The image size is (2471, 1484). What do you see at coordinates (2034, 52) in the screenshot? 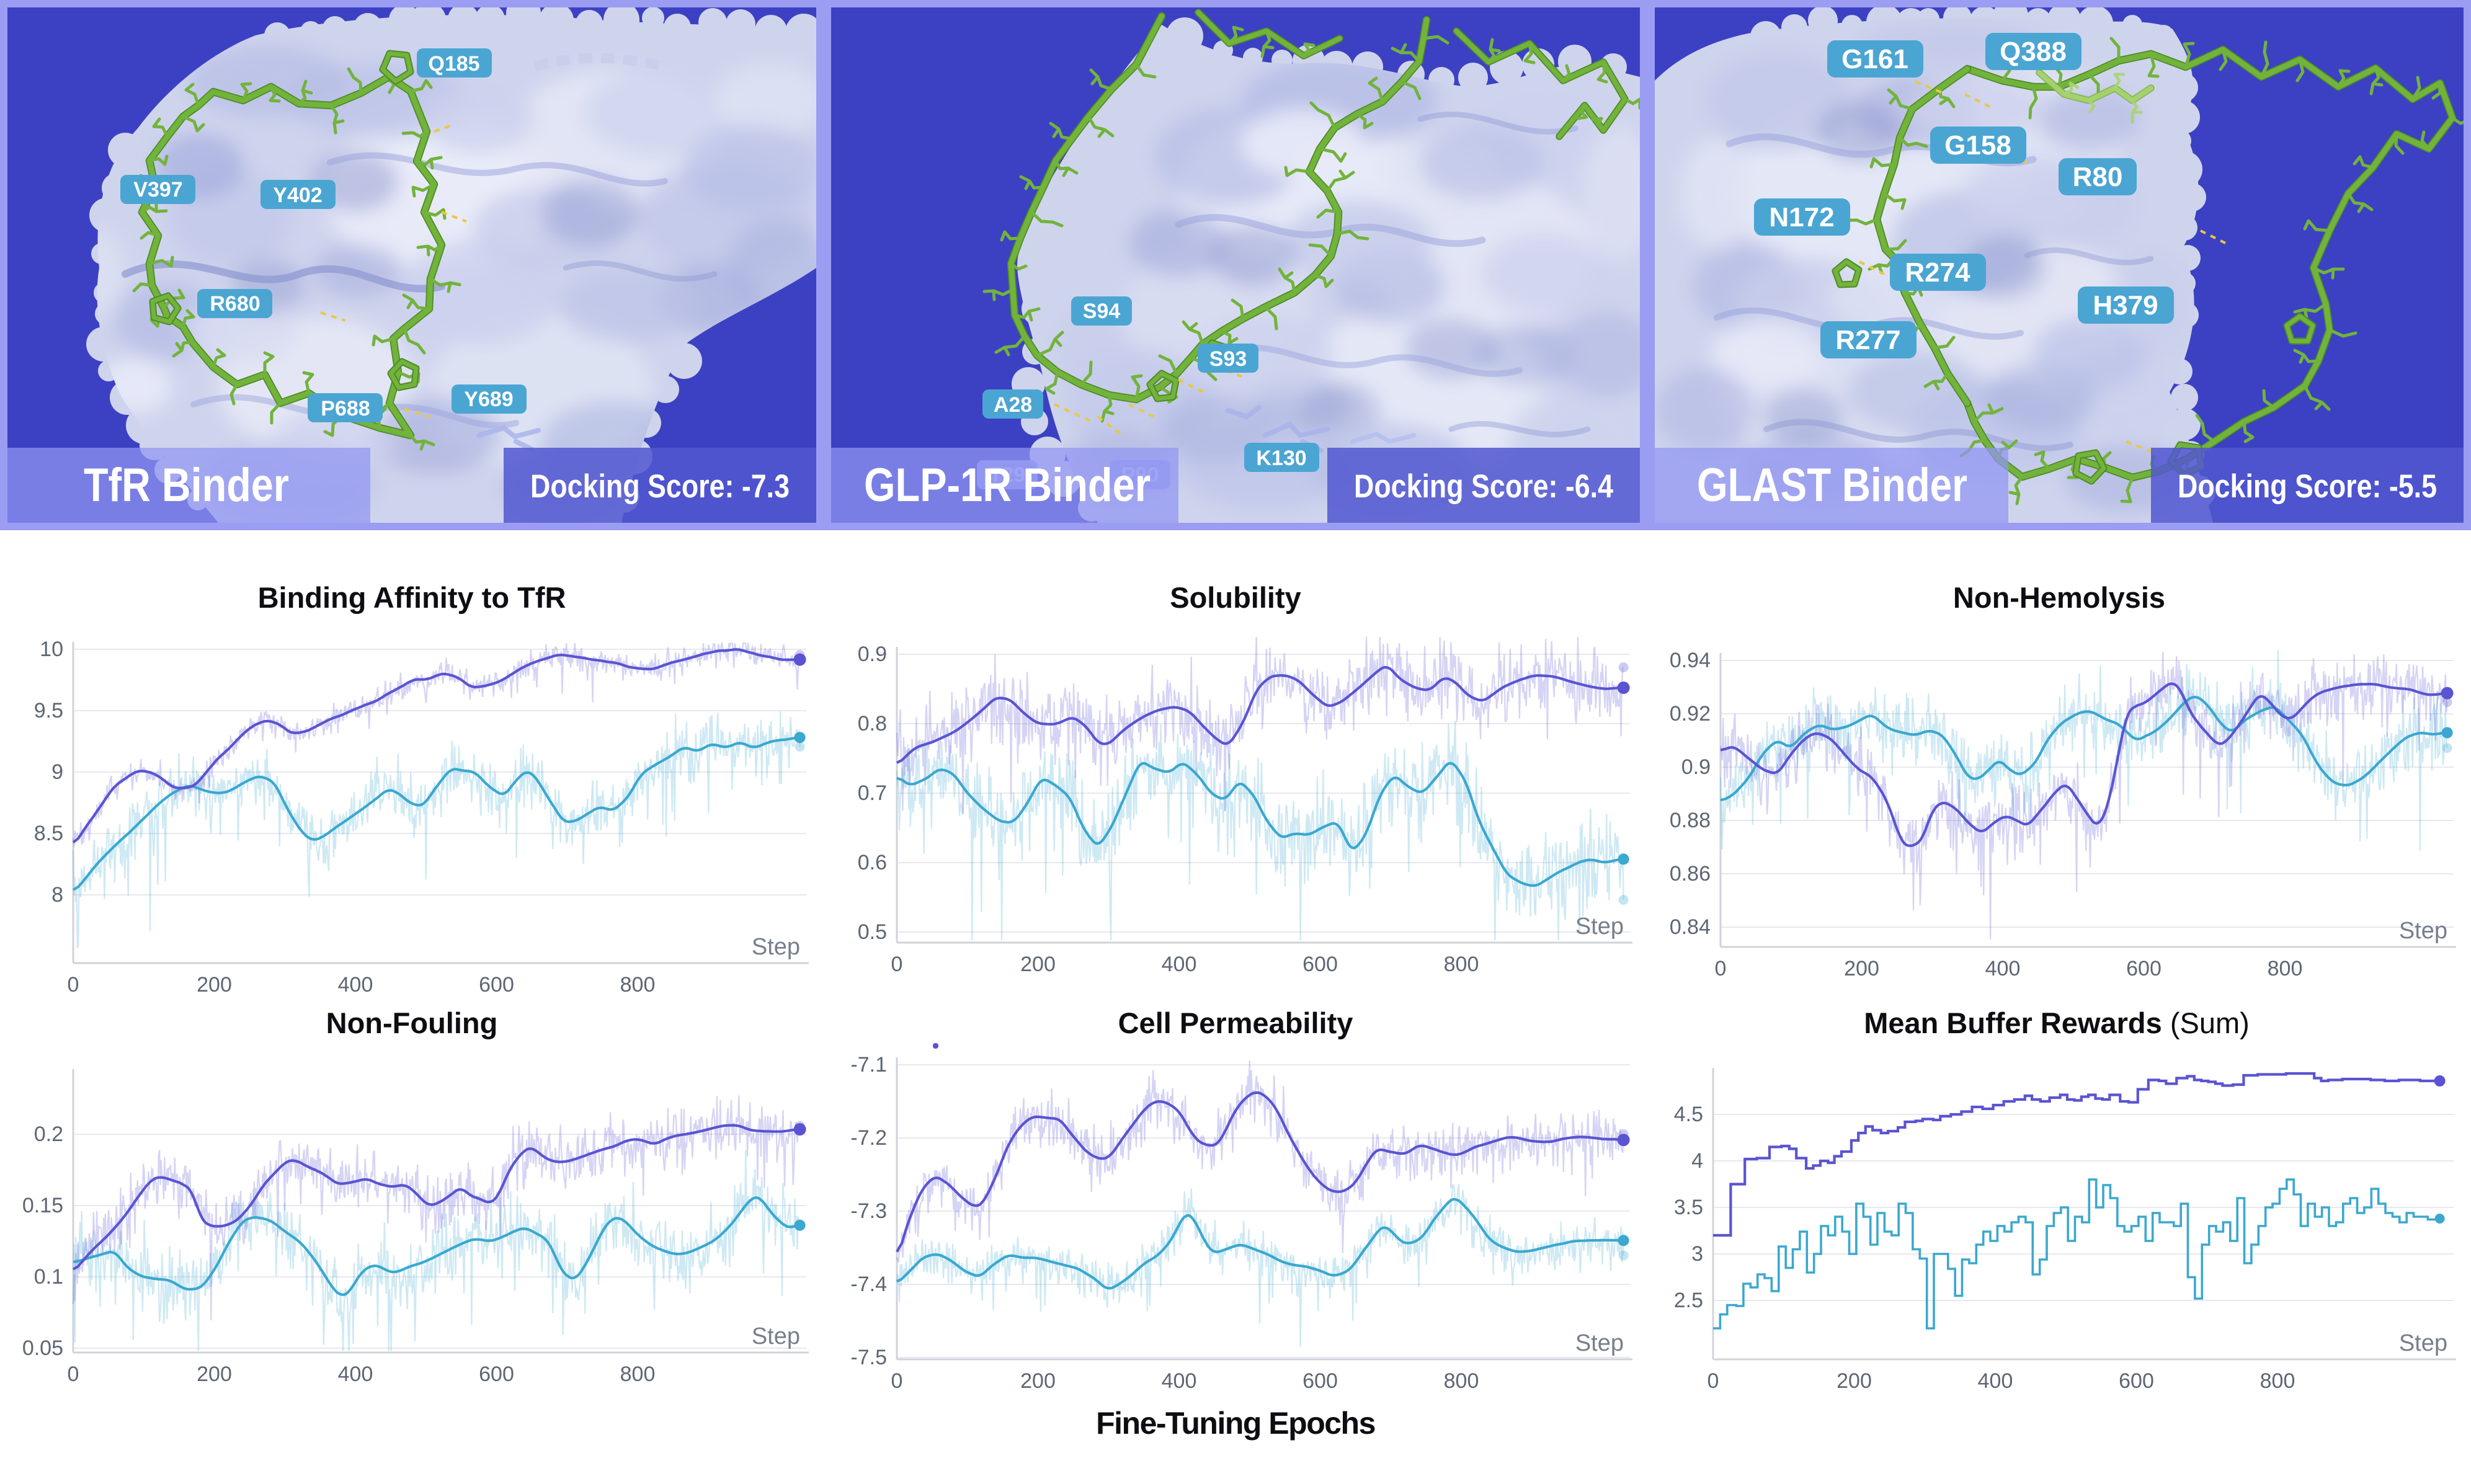
I see `svg-text: Q388` at bounding box center [2034, 52].